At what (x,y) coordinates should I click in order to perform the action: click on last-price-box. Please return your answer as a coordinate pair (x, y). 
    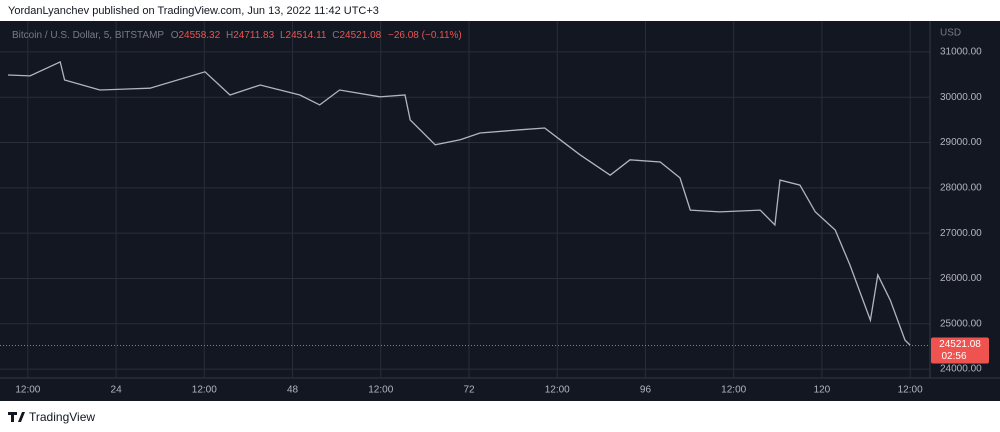
    Looking at the image, I should click on (960, 350).